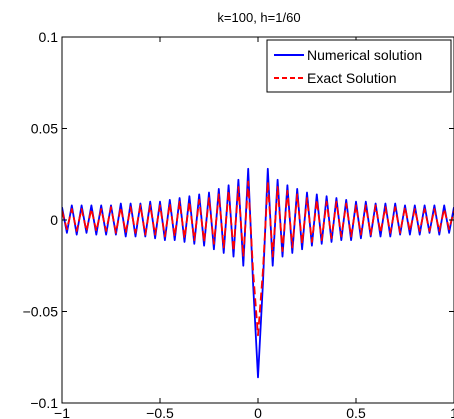 The height and width of the screenshot is (419, 454). What do you see at coordinates (54, 220) in the screenshot?
I see `y-tick-label: 0` at bounding box center [54, 220].